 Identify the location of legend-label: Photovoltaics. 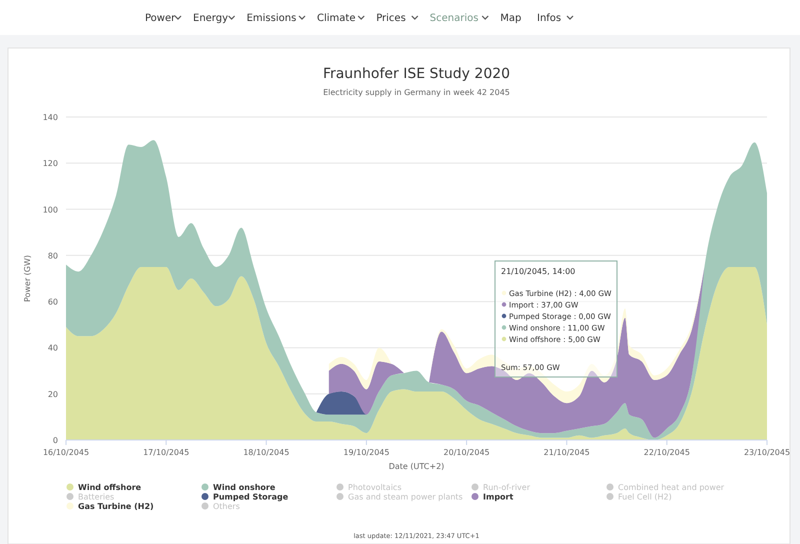
(375, 487).